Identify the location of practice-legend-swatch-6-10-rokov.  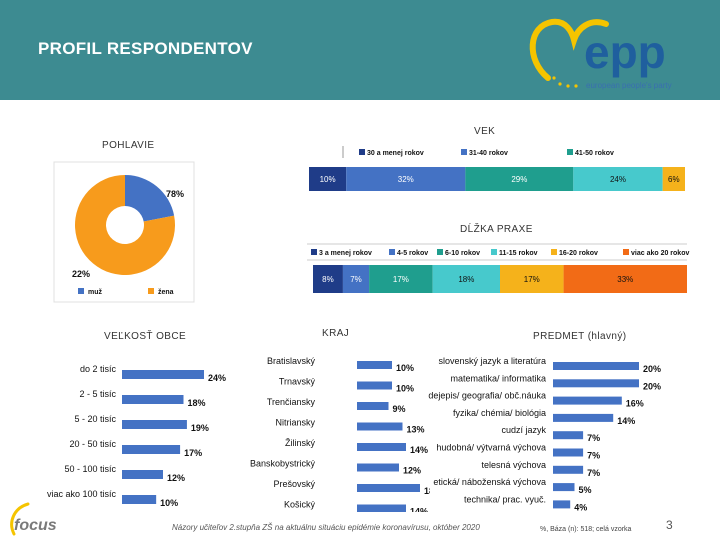
(440, 252).